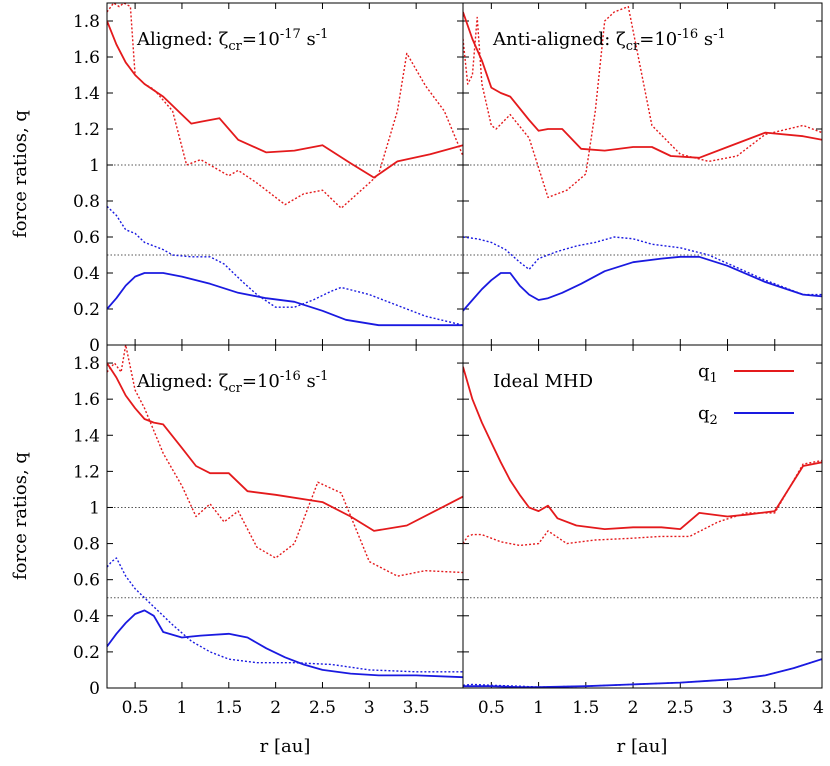 This screenshot has width=830, height=766. I want to click on legend-label: q1, so click(708, 373).